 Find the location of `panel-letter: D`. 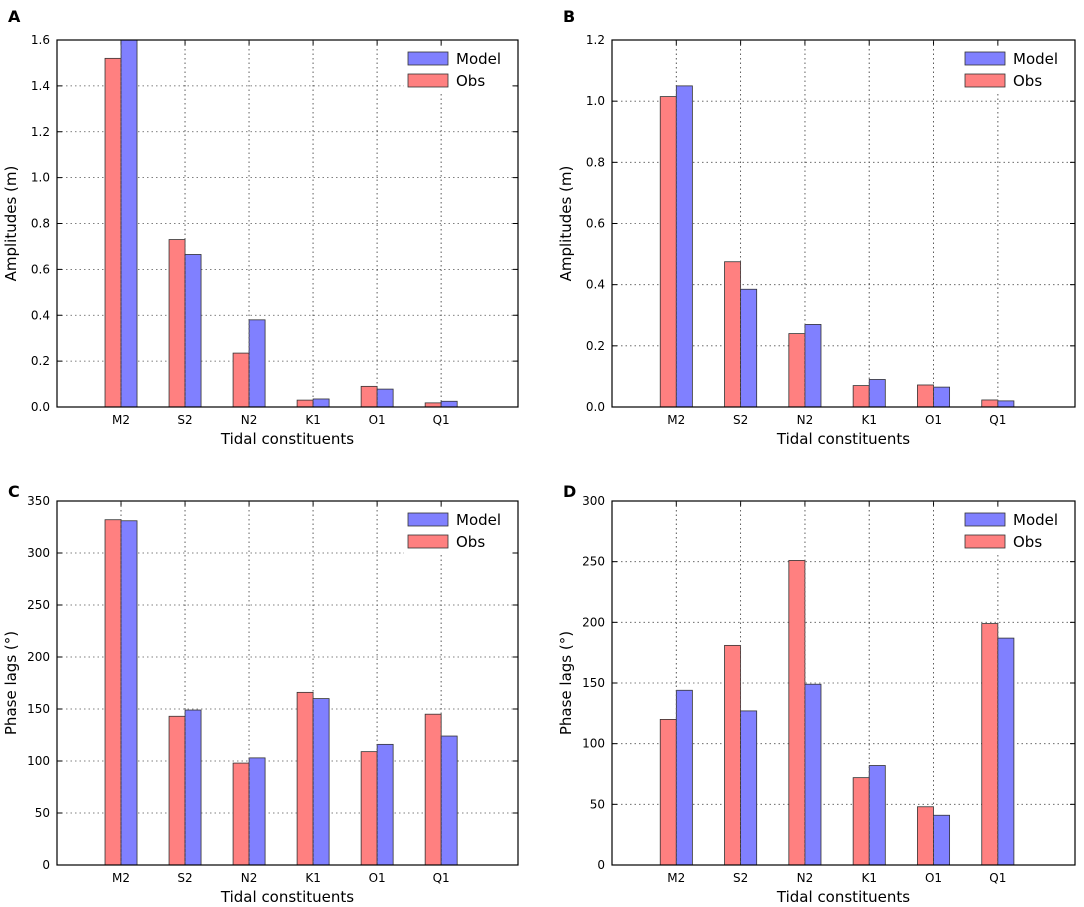

panel-letter: D is located at coordinates (569, 491).